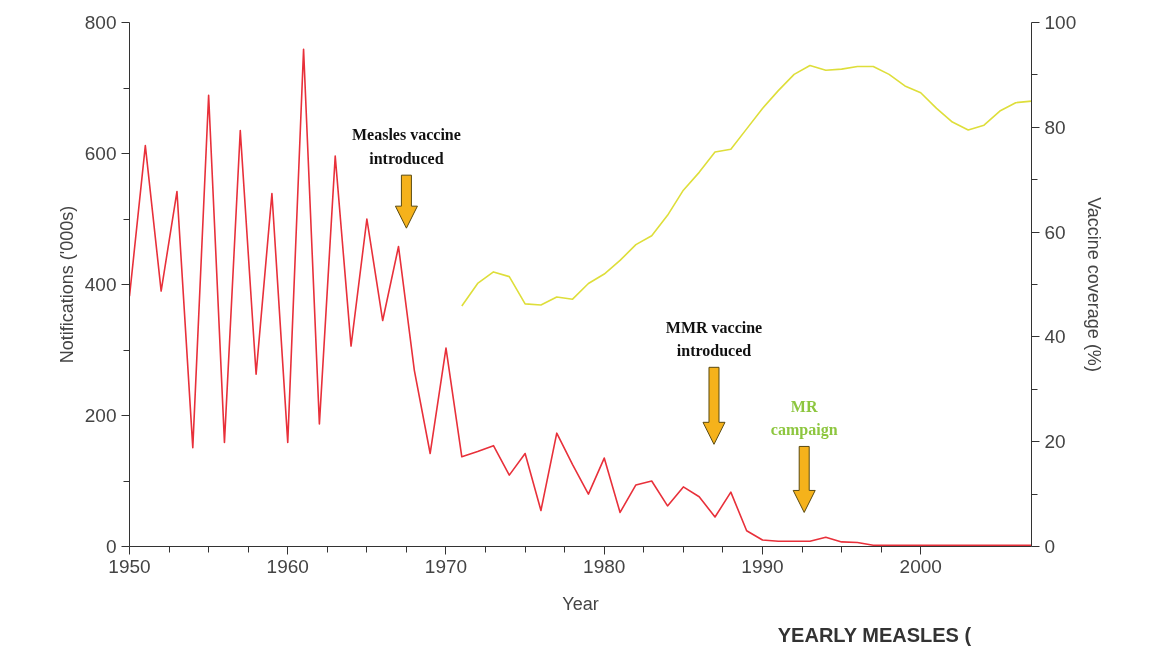  What do you see at coordinates (920, 566) in the screenshot?
I see `x-tick-label: 2000` at bounding box center [920, 566].